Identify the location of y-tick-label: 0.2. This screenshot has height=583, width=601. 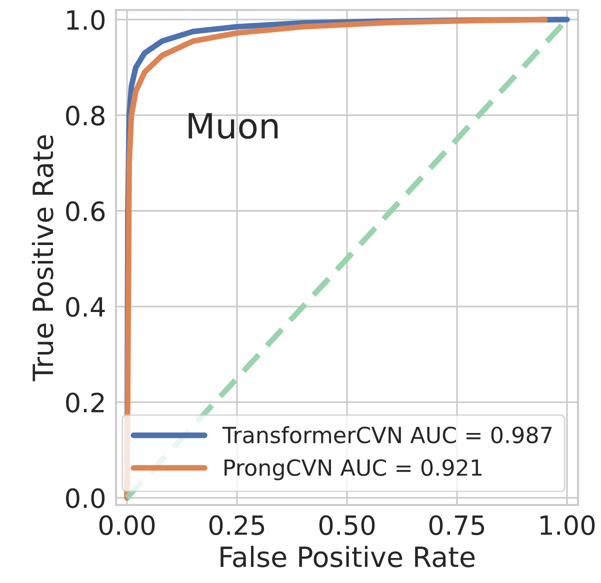
(85, 402).